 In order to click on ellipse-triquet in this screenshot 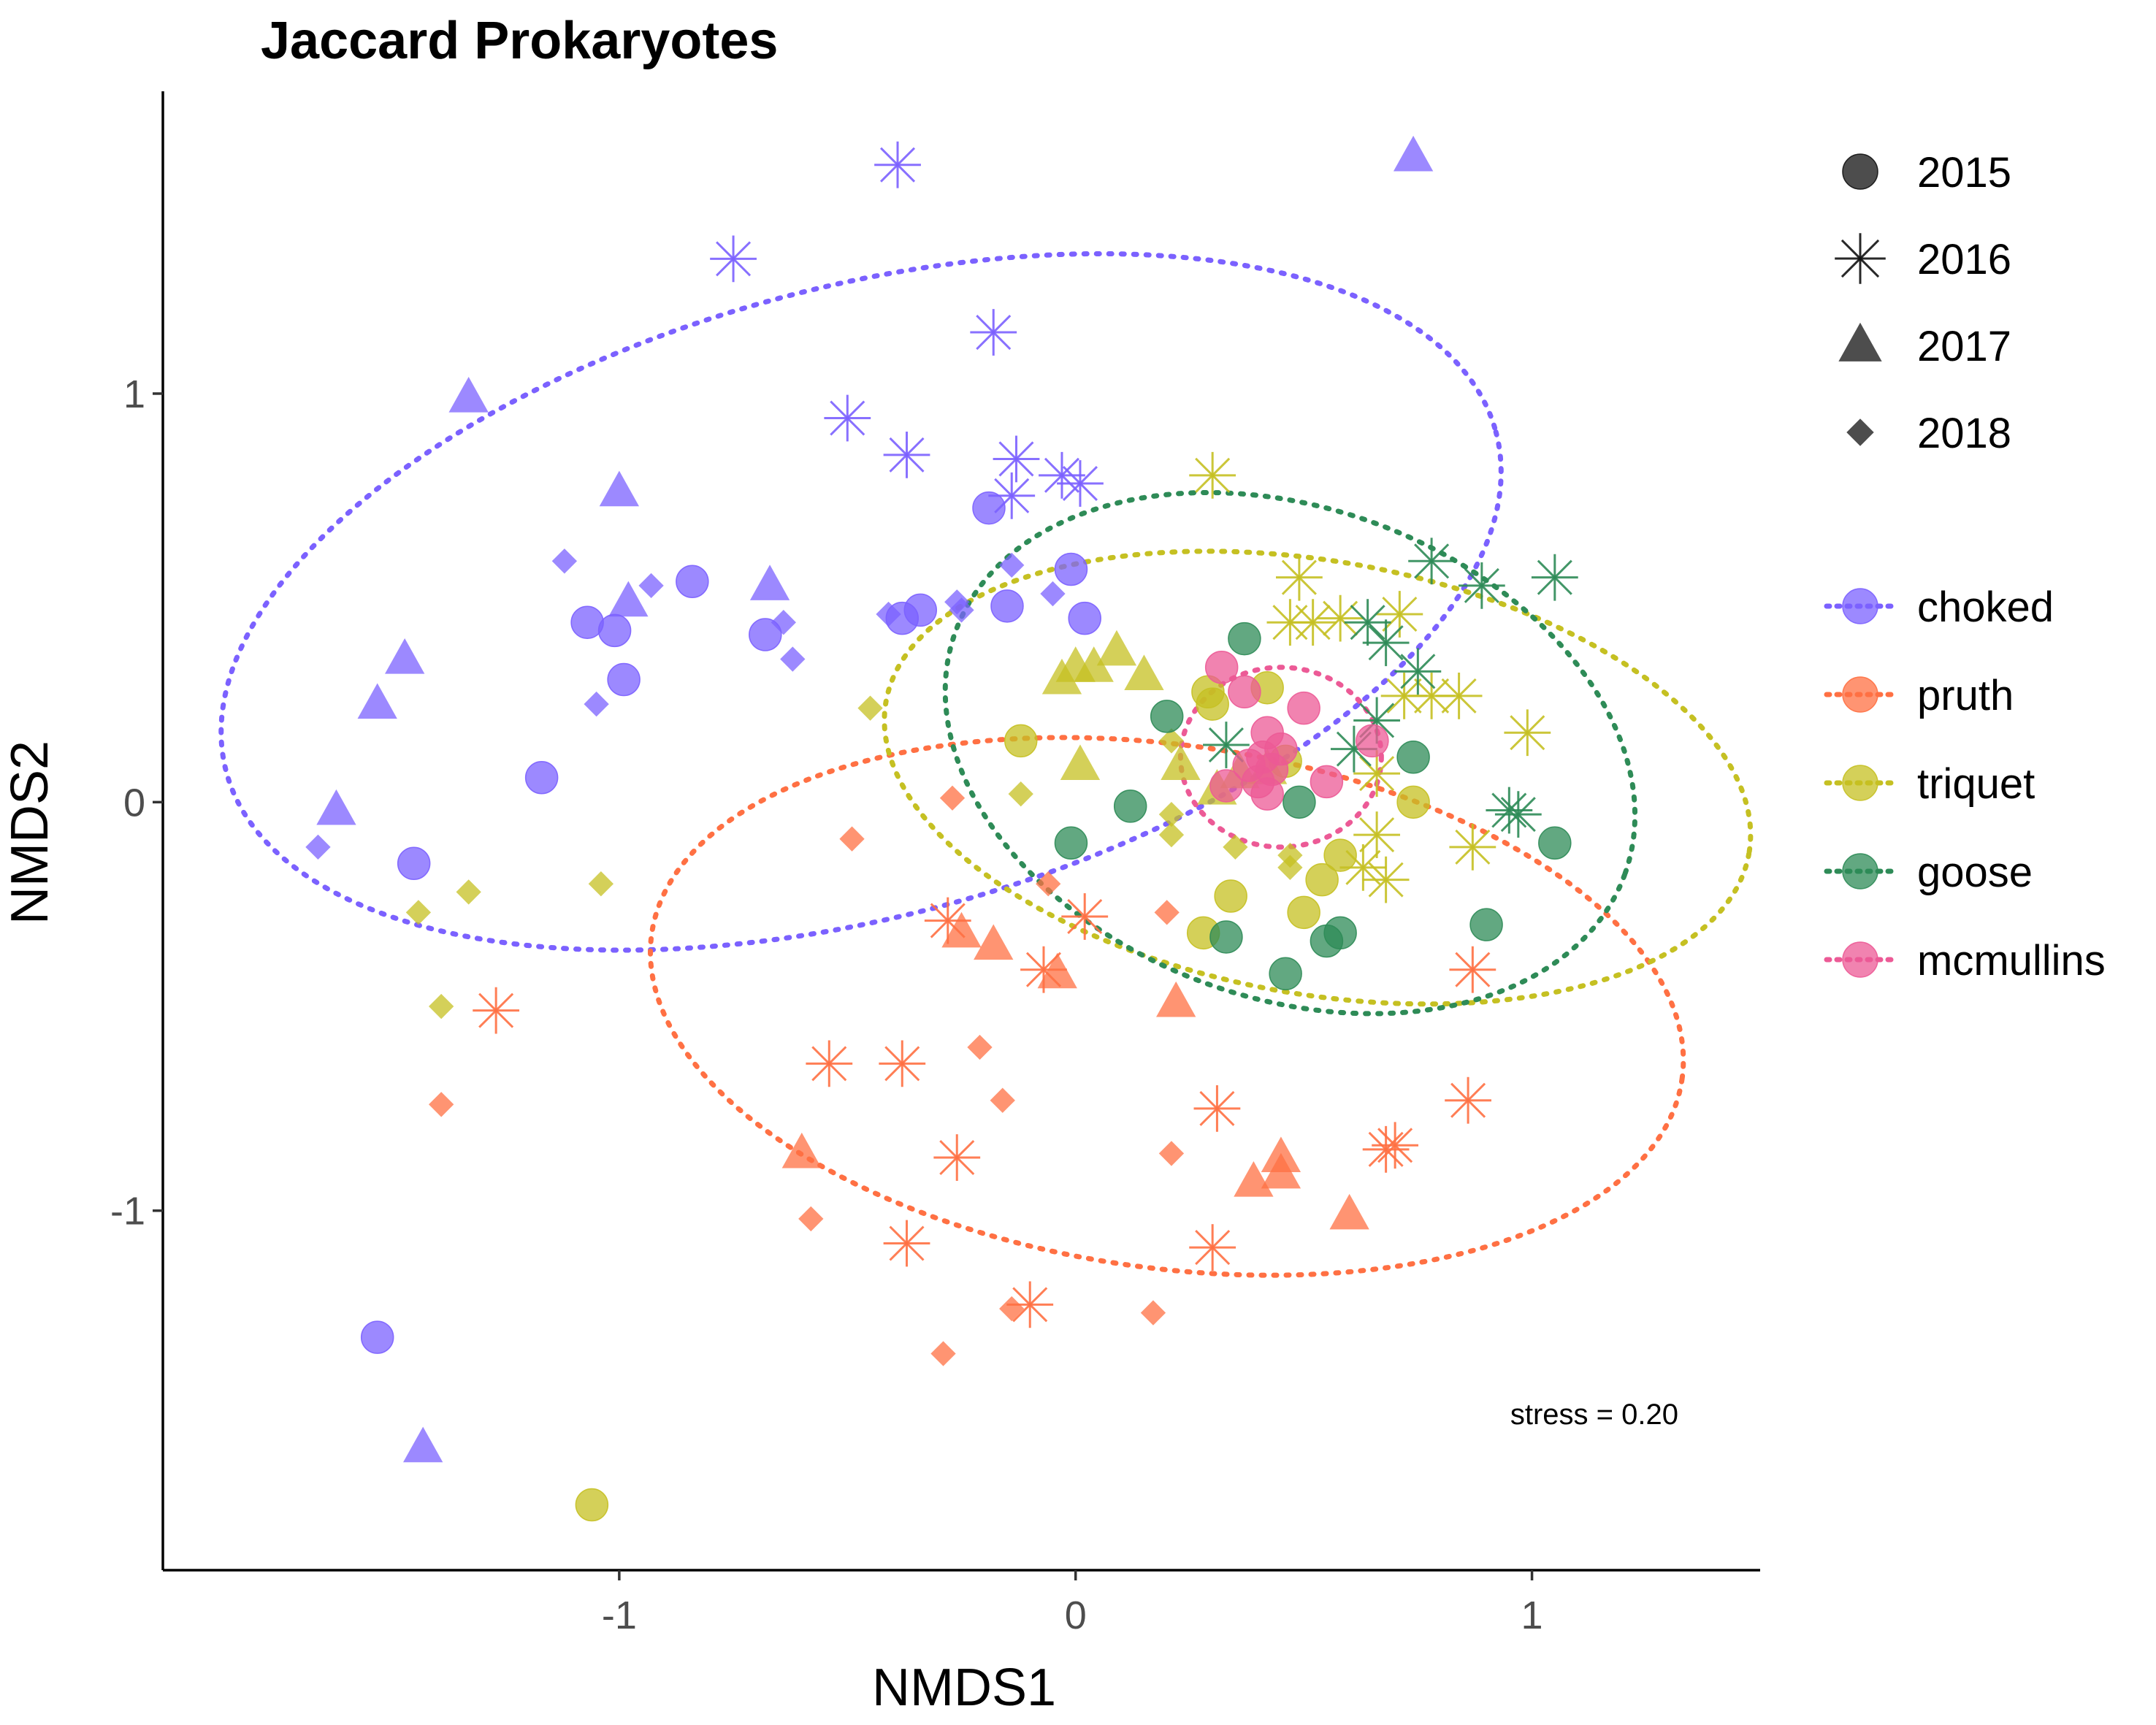, I will do `click(1318, 777)`.